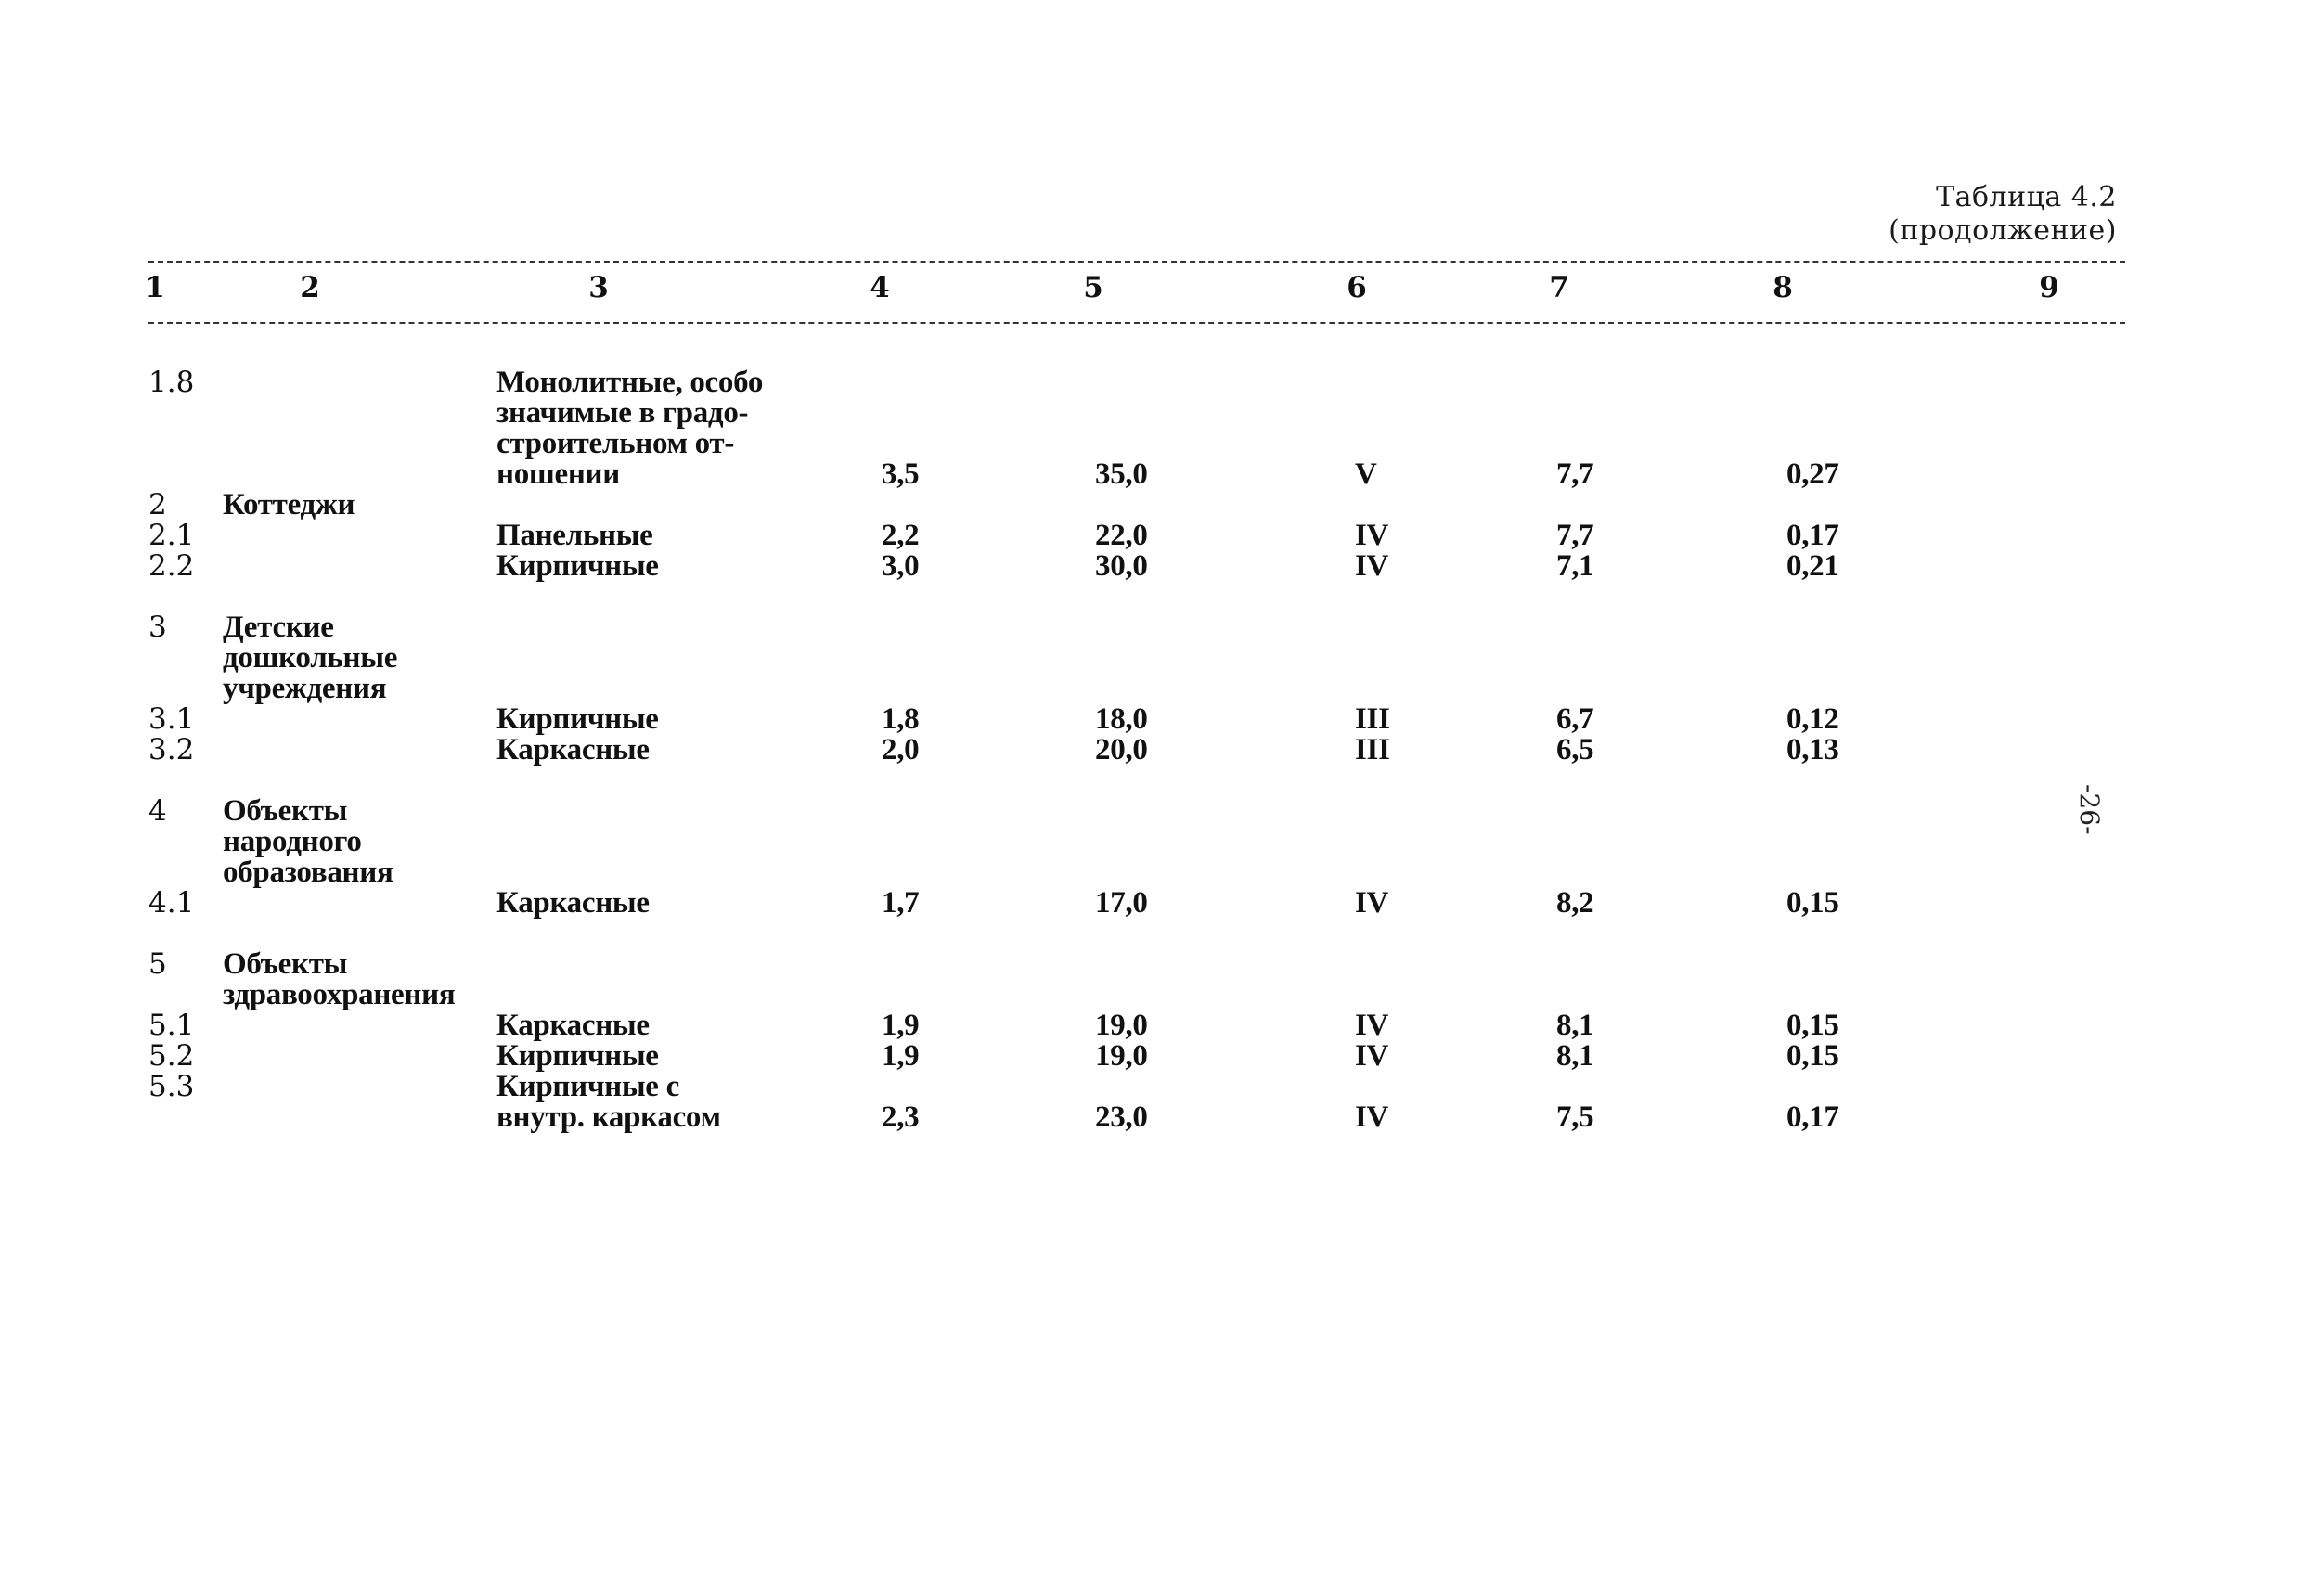  What do you see at coordinates (172, 750) in the screenshot?
I see `row-number: 3.2` at bounding box center [172, 750].